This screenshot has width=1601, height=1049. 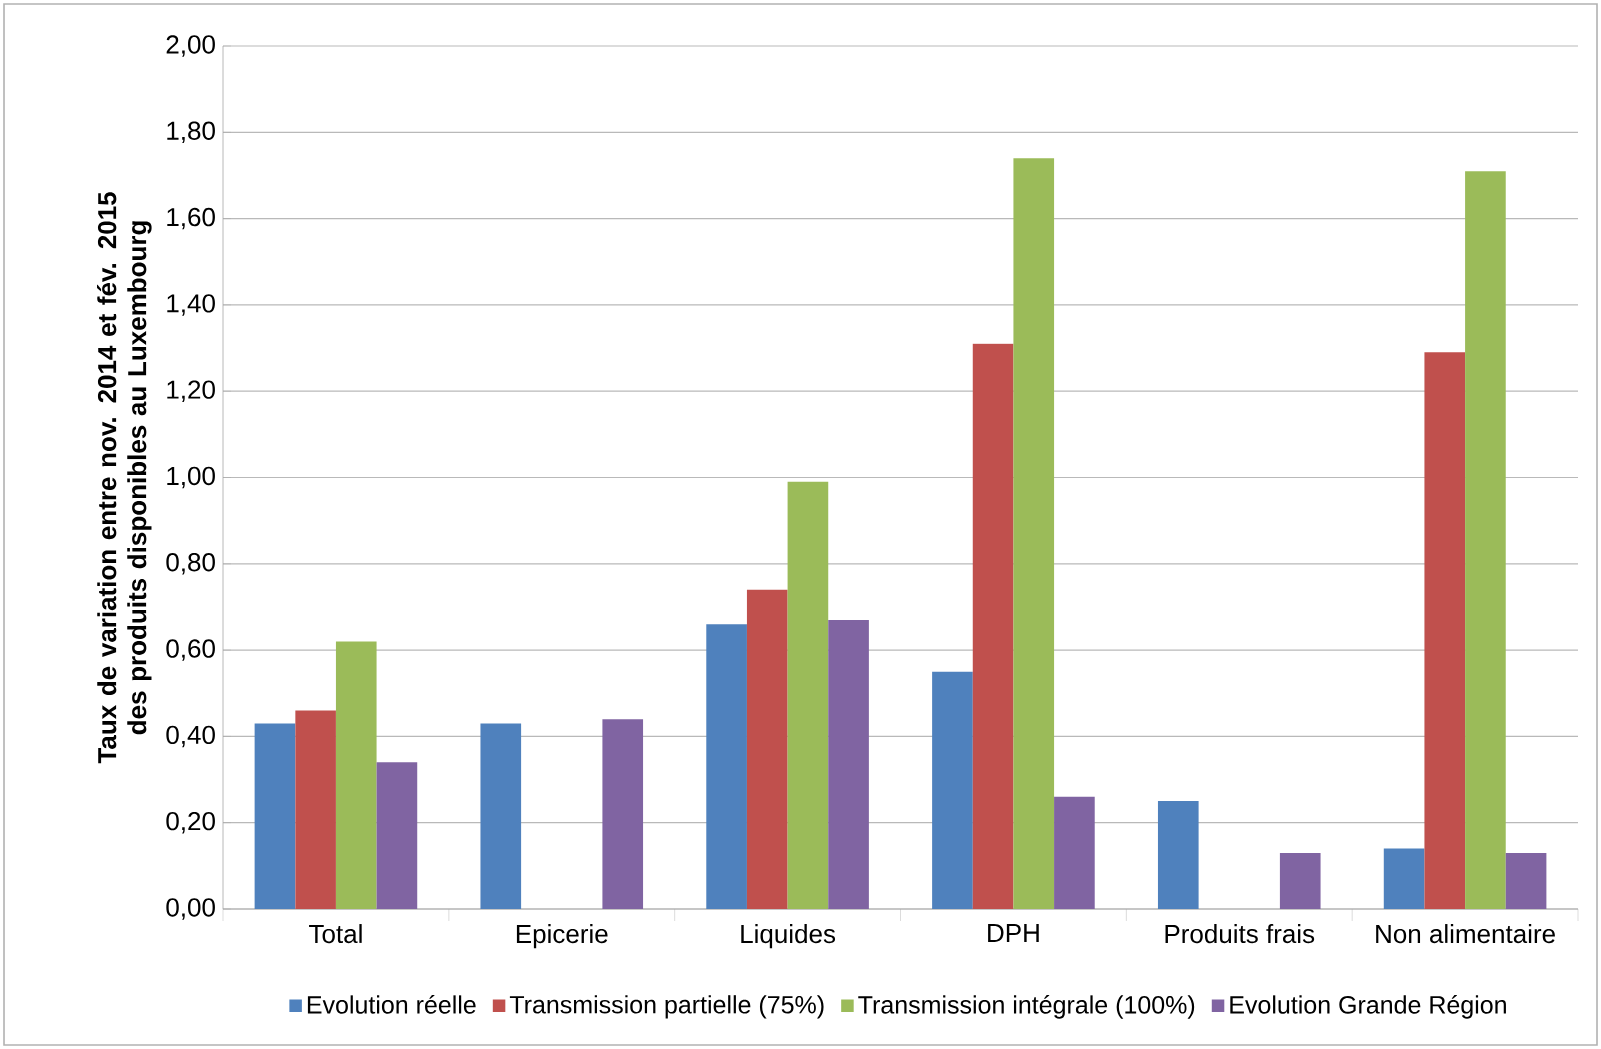 I want to click on y-tick-label: 0,40, so click(x=190, y=736).